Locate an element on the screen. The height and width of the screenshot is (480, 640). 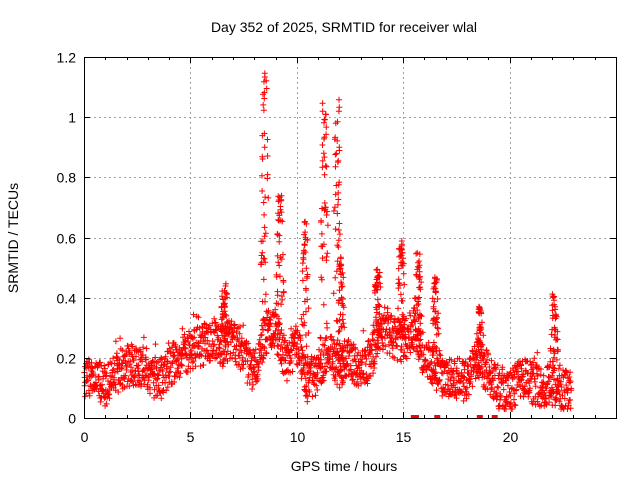
x-tick-label: 10 is located at coordinates (298, 437).